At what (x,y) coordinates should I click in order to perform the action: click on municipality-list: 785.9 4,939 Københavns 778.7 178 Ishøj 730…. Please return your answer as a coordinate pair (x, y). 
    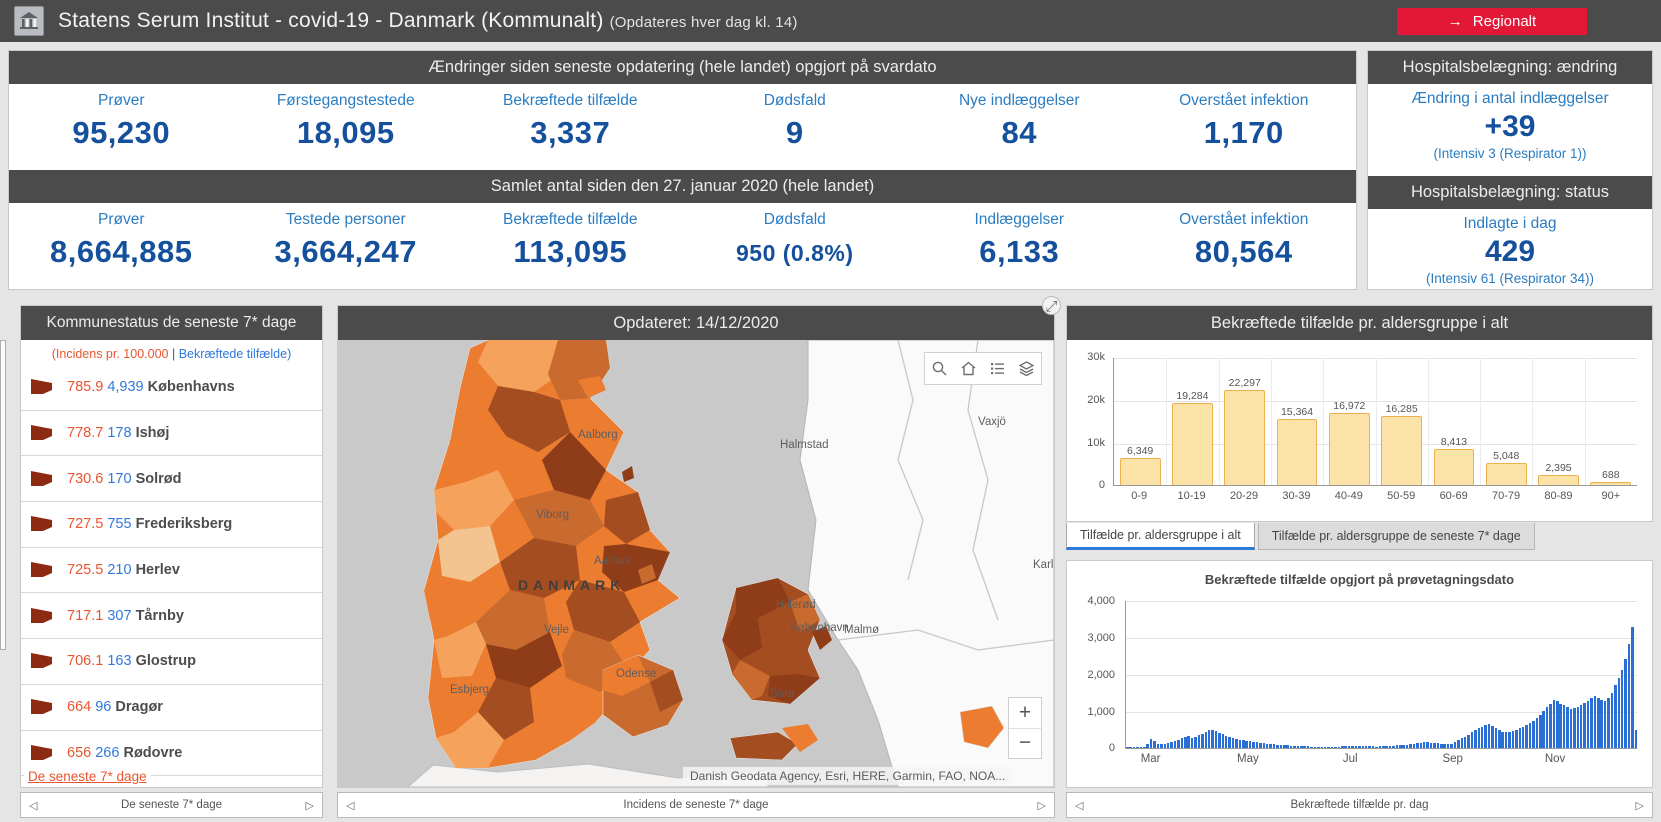
    Looking at the image, I should click on (171, 571).